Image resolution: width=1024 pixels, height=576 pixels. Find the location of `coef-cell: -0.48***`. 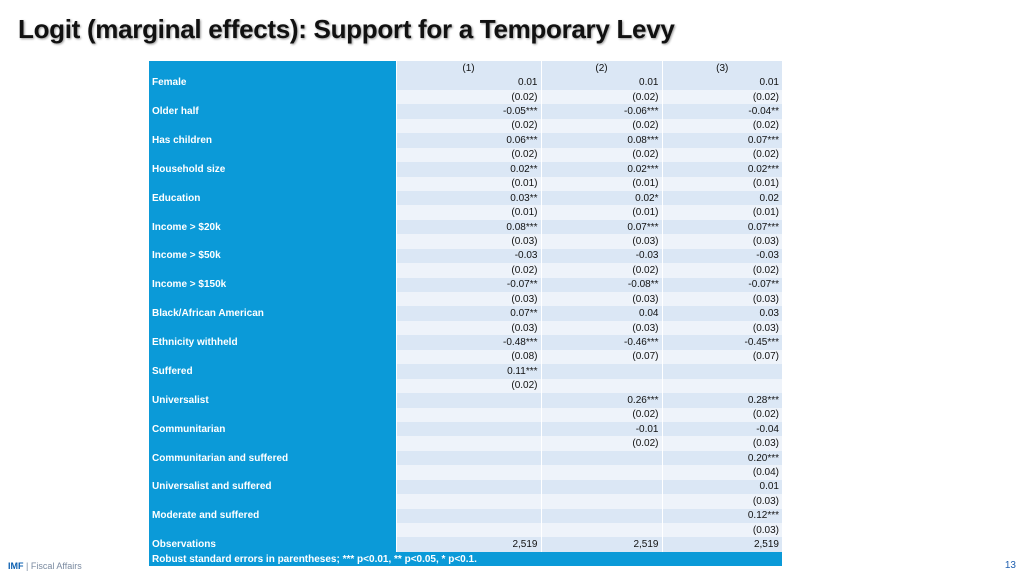

coef-cell: -0.48*** is located at coordinates (468, 342).